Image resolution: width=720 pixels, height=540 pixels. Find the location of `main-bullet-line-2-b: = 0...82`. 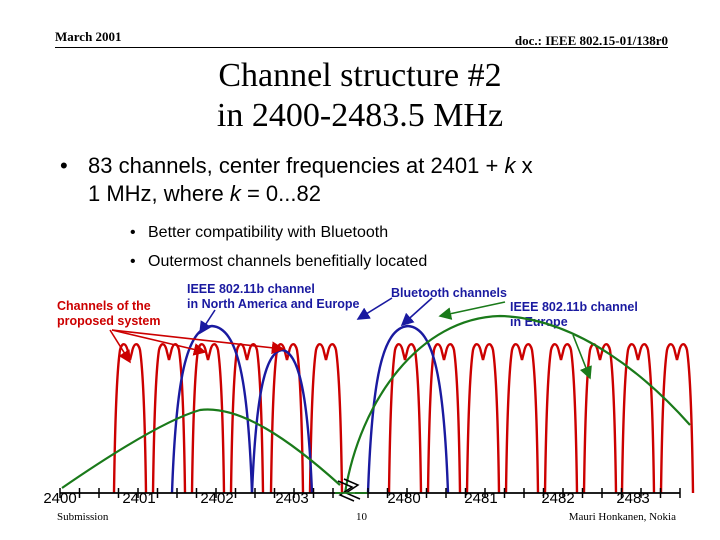

main-bullet-line-2-b: = 0...82 is located at coordinates (280, 193).